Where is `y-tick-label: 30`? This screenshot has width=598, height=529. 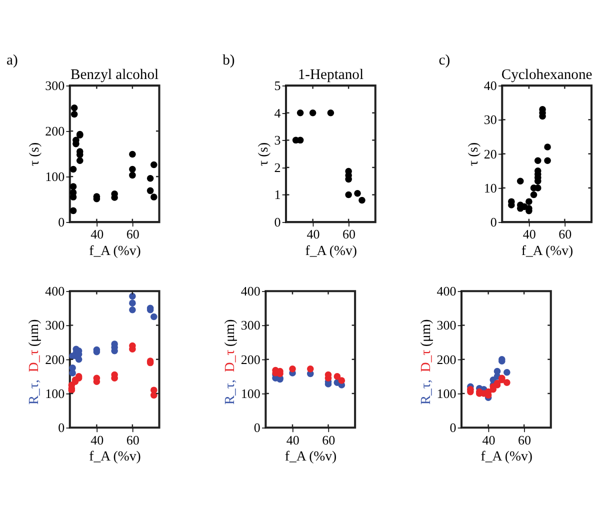 y-tick-label: 30 is located at coordinates (490, 120).